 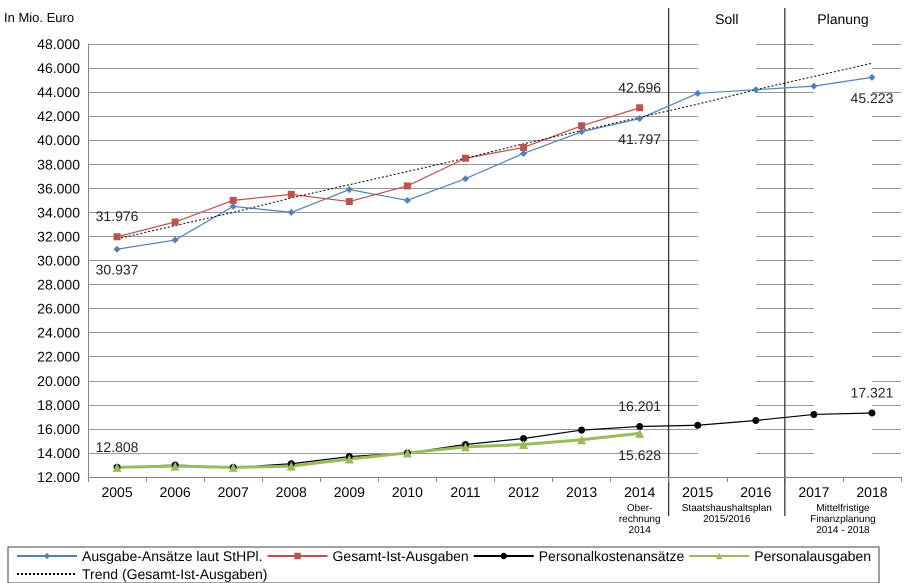 What do you see at coordinates (814, 492) in the screenshot?
I see `x-tick-label: 2017` at bounding box center [814, 492].